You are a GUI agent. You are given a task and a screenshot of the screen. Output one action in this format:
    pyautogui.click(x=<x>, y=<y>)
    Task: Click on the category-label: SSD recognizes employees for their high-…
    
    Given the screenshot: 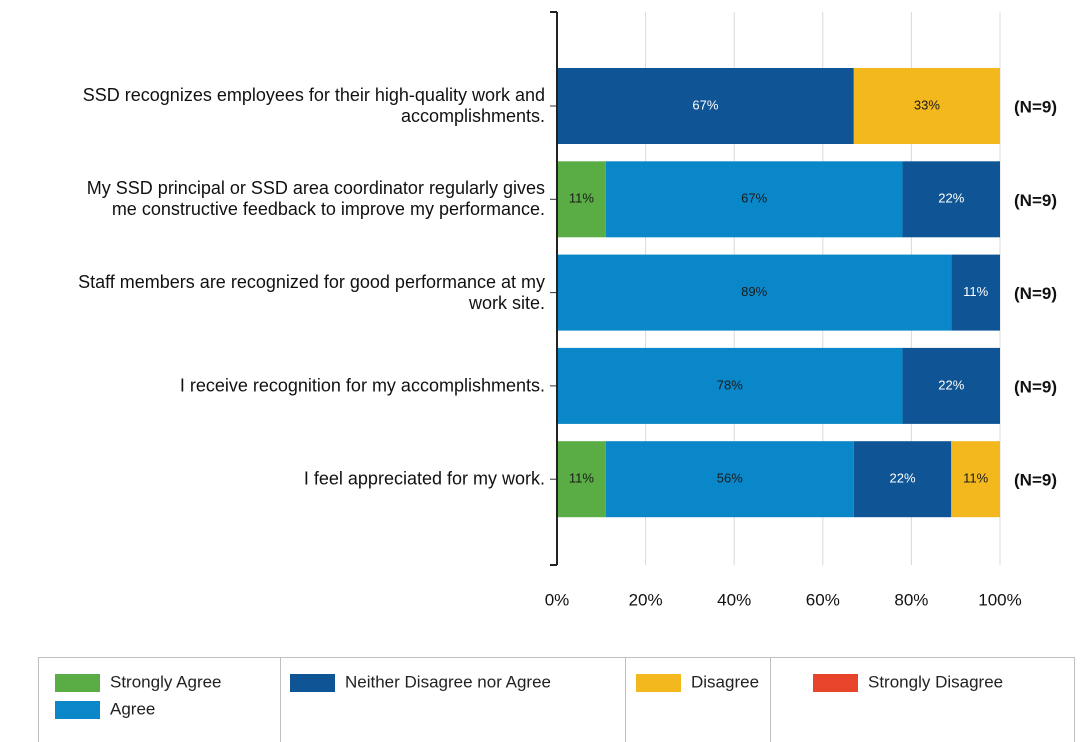 What is the action you would take?
    pyautogui.click(x=313, y=105)
    